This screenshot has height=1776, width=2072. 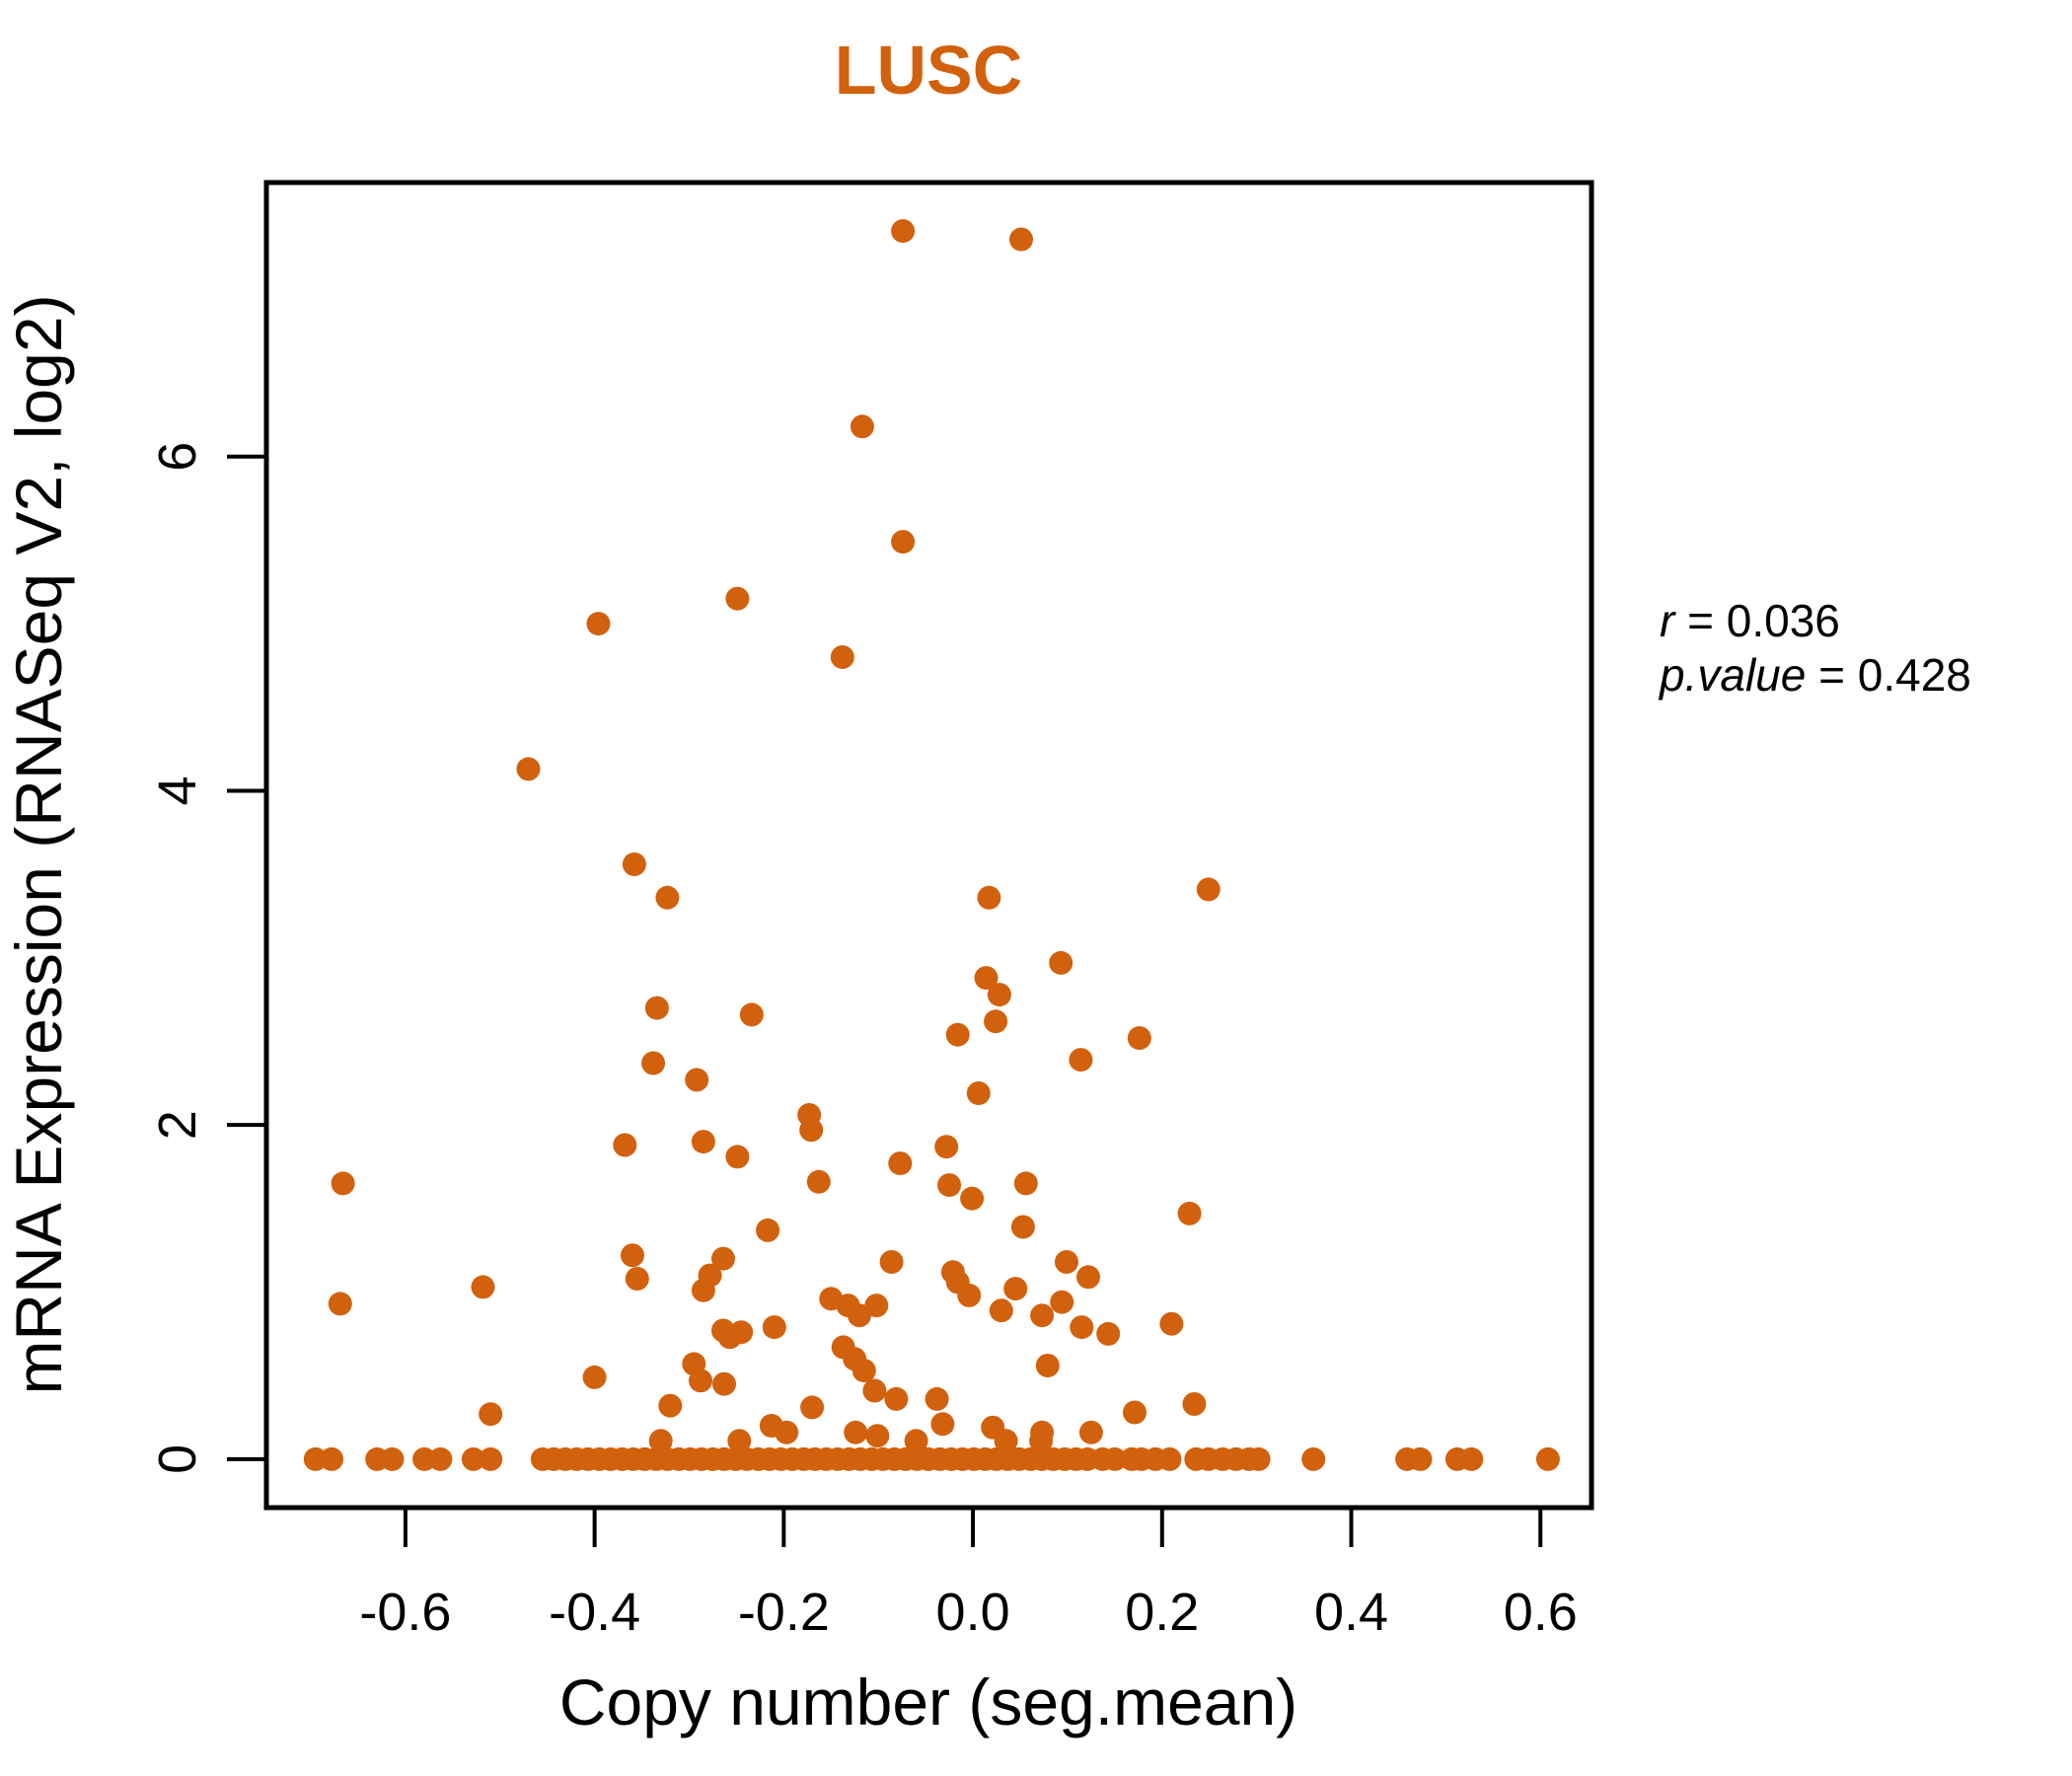 What do you see at coordinates (178, 791) in the screenshot?
I see `y-tick-label: 4` at bounding box center [178, 791].